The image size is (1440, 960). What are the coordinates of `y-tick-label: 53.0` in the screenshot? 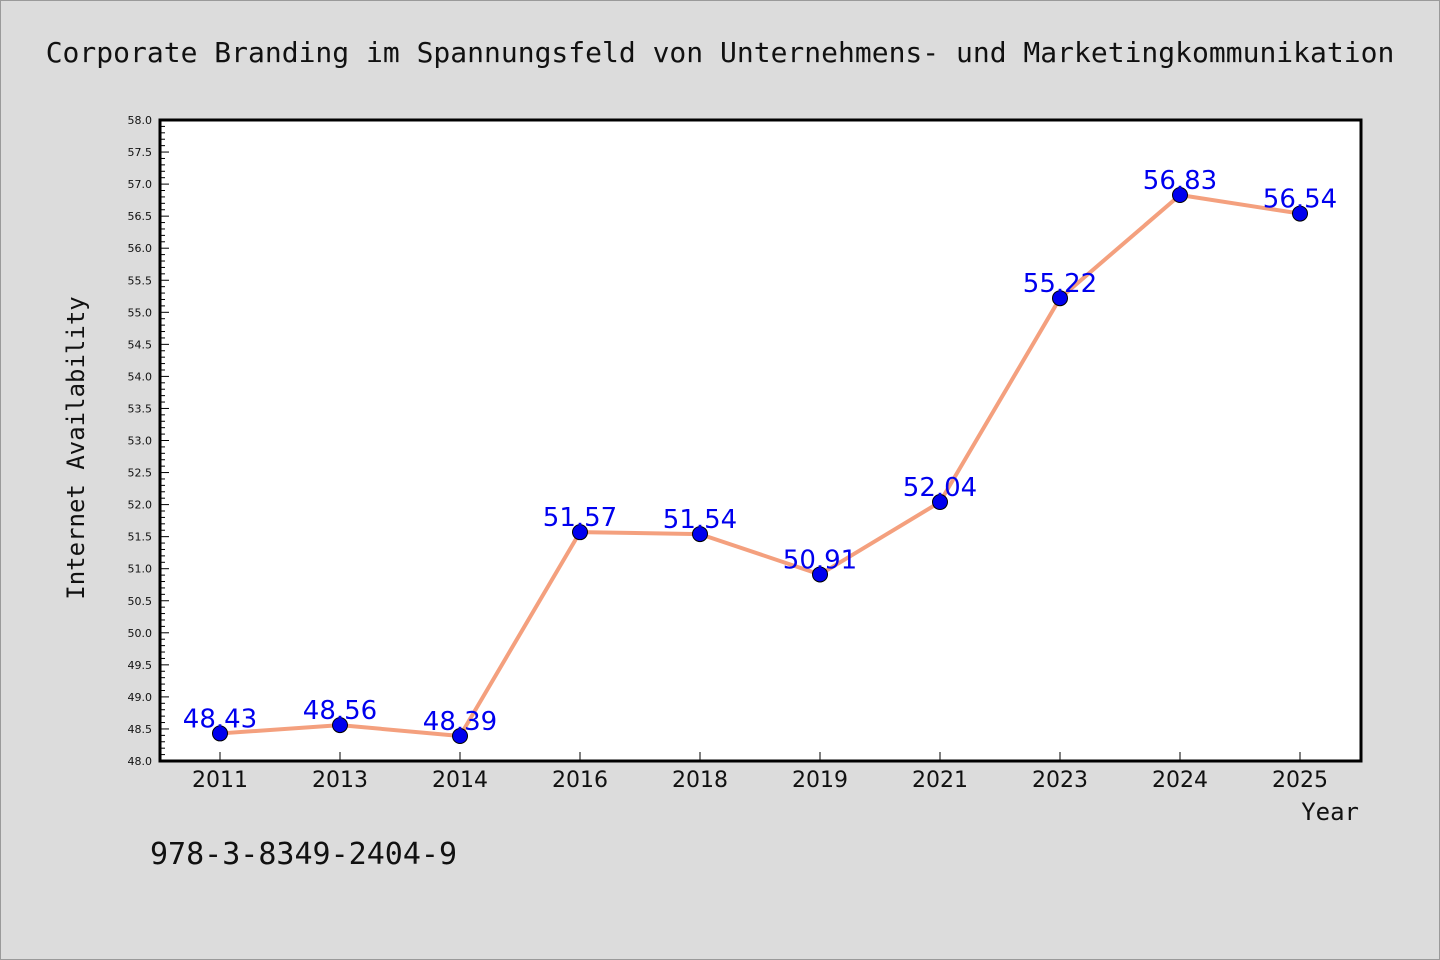 It's located at (140, 441).